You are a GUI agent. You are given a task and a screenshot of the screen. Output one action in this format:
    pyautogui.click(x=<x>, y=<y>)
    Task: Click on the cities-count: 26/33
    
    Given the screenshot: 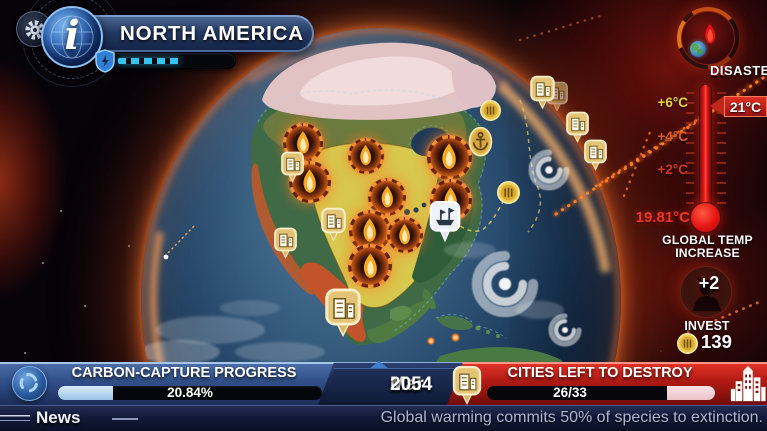 What is the action you would take?
    pyautogui.click(x=570, y=392)
    